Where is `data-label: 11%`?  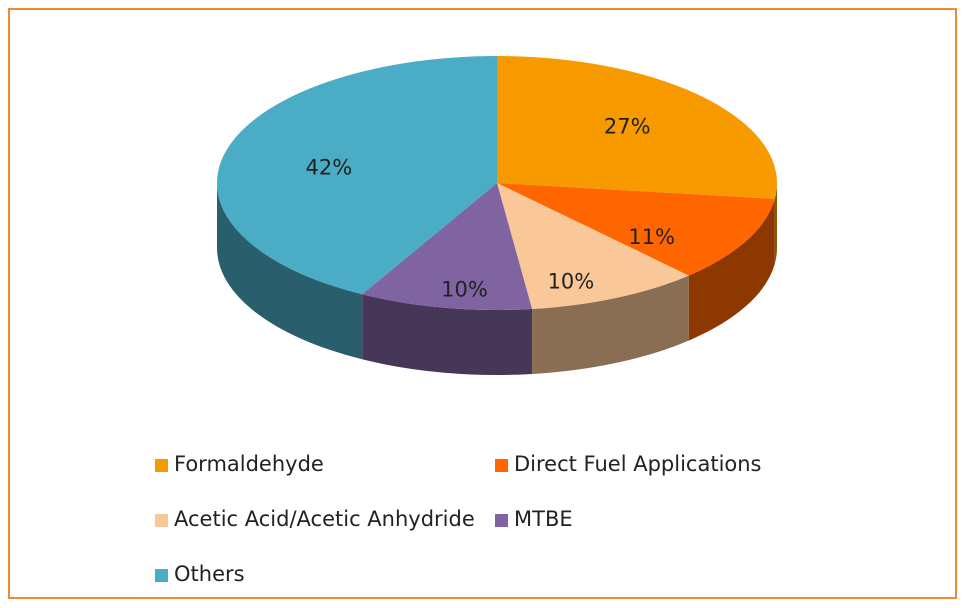
data-label: 11% is located at coordinates (651, 237).